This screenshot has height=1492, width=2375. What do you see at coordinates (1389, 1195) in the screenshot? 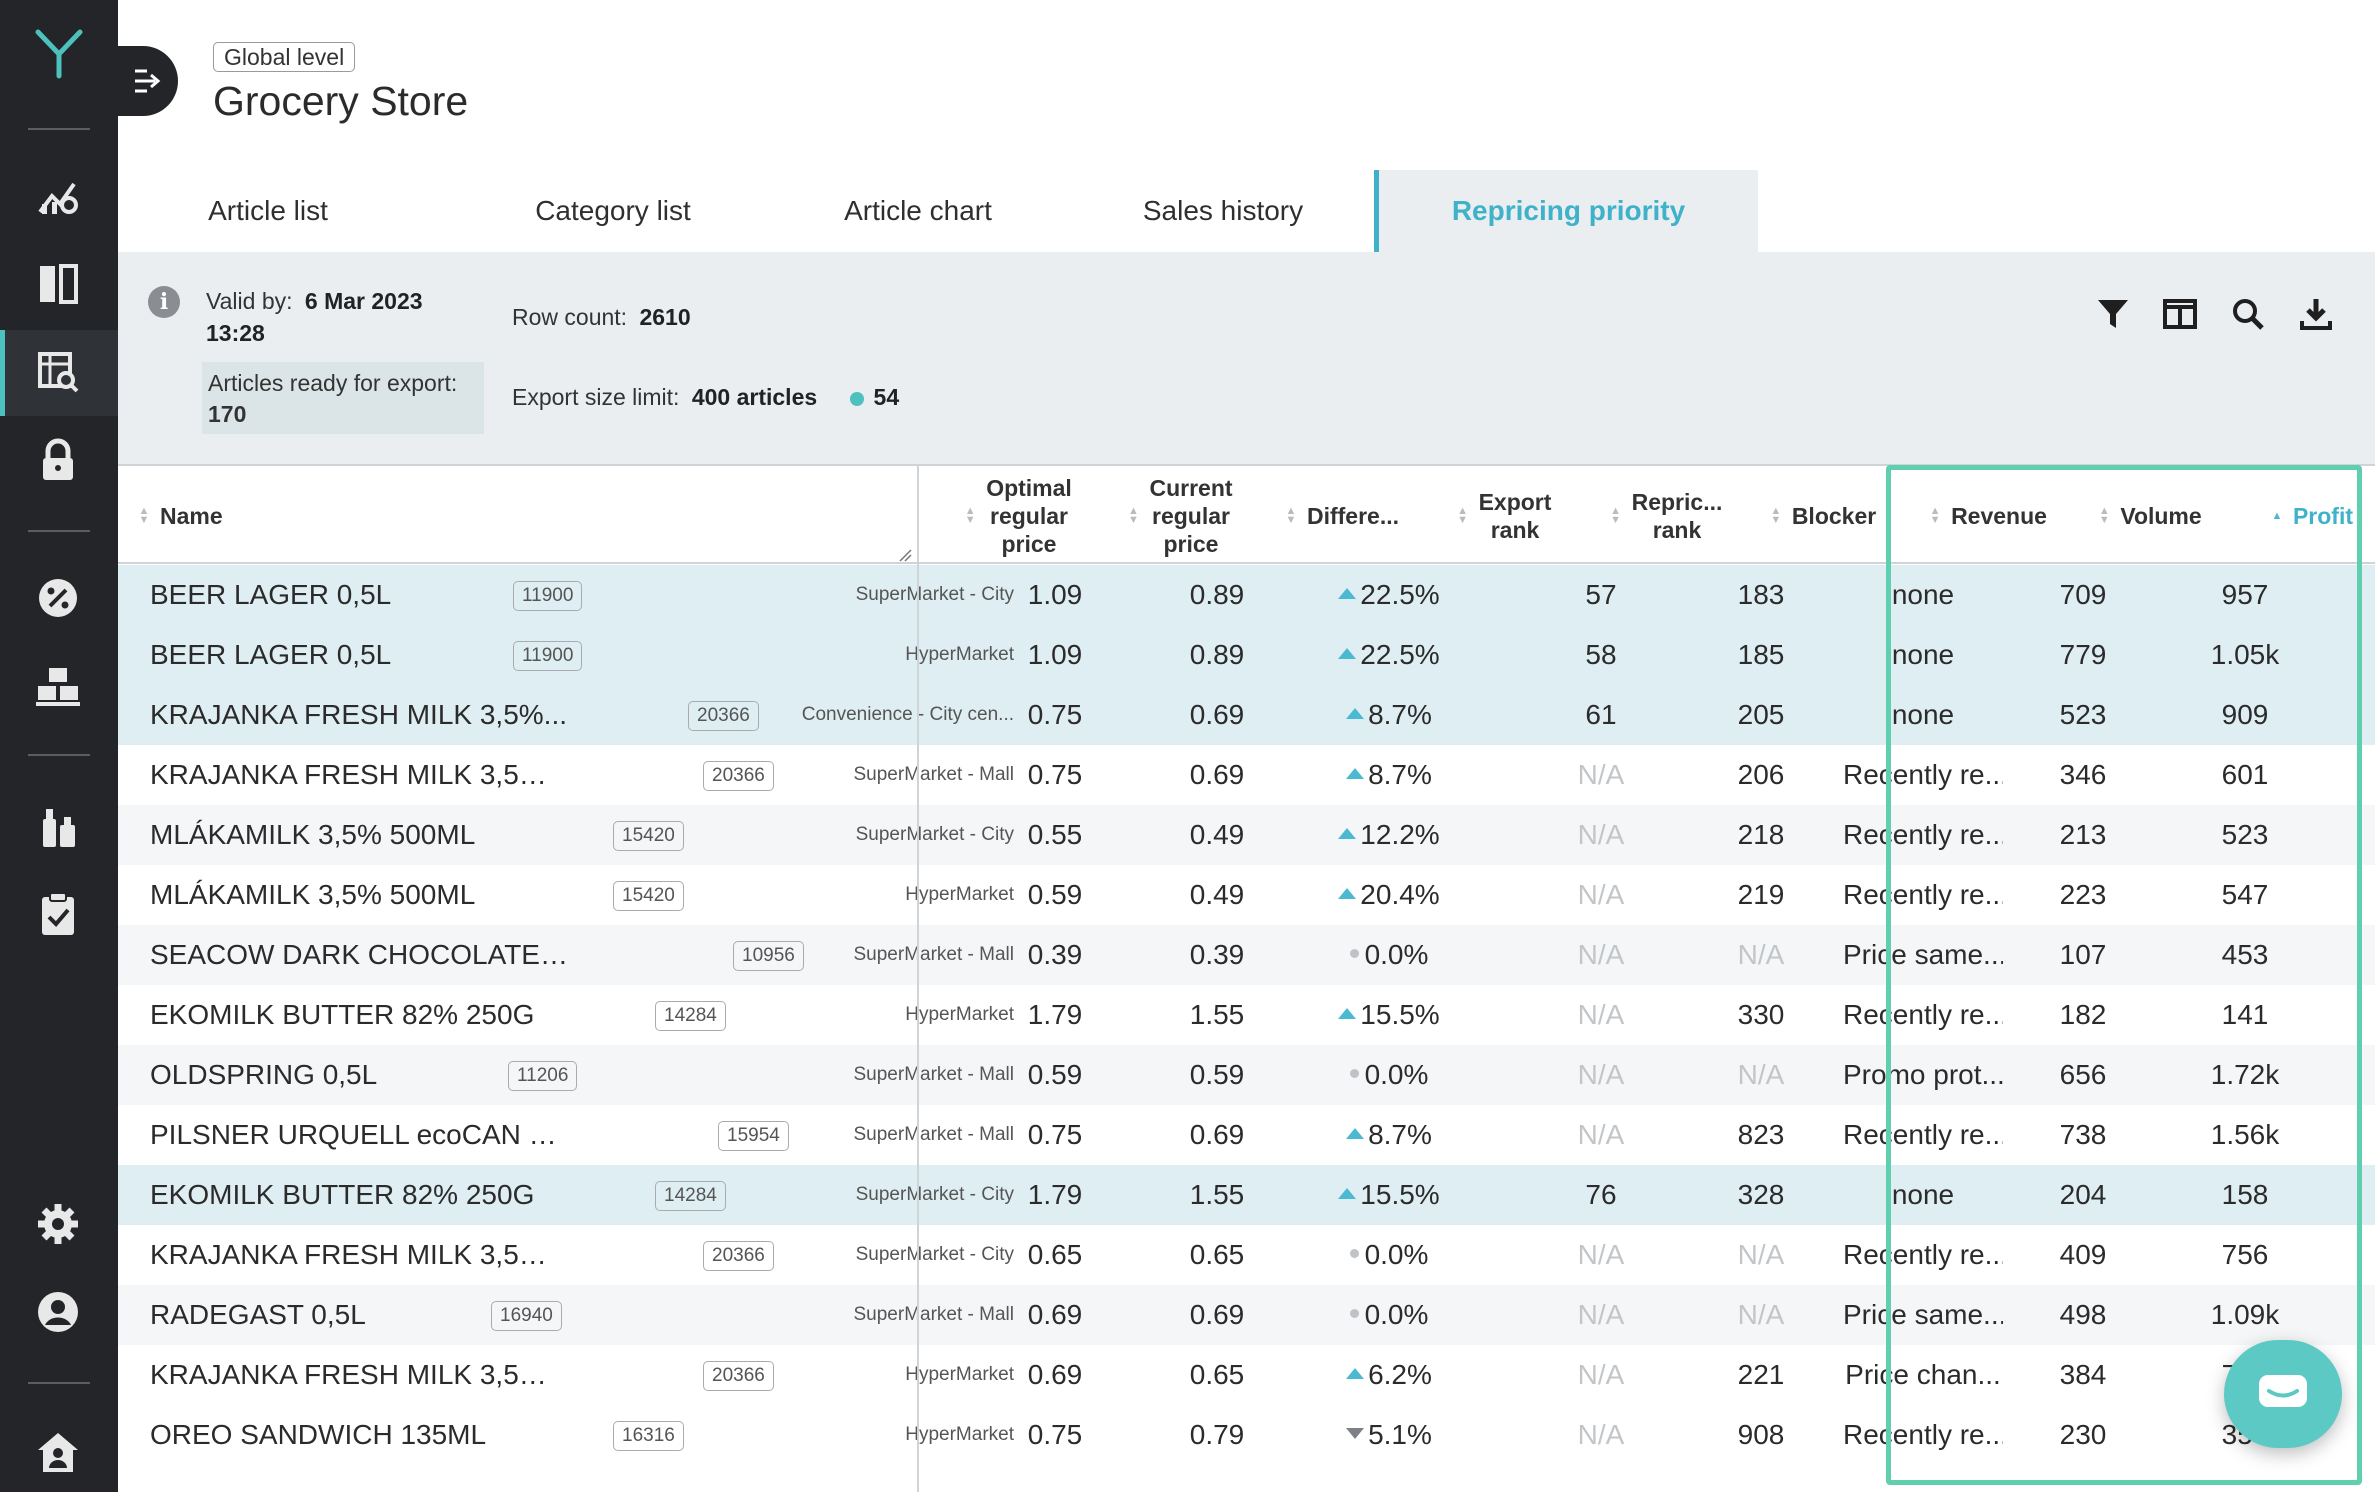
I see `difference-cell: 15.5%` at bounding box center [1389, 1195].